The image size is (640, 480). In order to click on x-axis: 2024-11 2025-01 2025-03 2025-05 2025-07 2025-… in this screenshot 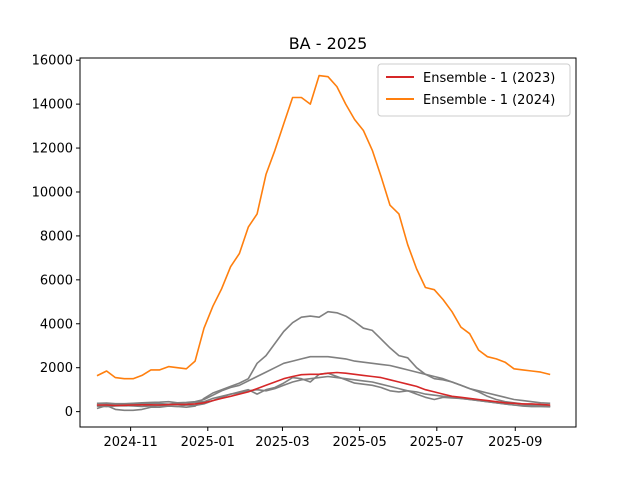, I will do `click(322, 438)`.